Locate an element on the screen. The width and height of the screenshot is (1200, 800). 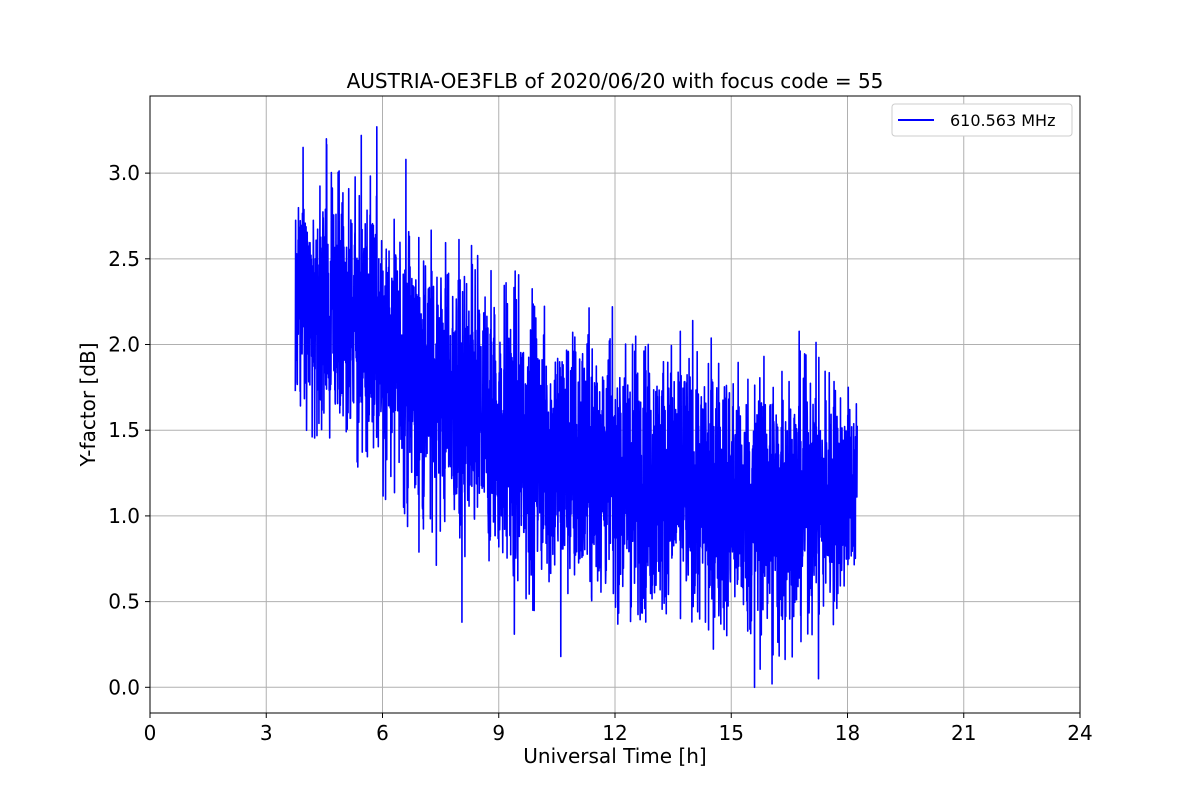
y-tick-label: 2.0 is located at coordinates (124, 345).